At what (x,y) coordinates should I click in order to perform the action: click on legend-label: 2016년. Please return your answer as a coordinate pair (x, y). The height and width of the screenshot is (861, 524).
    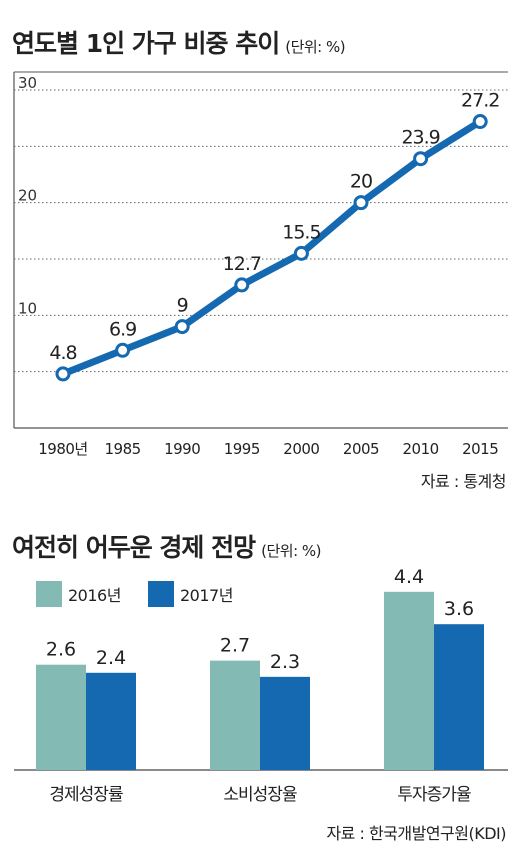
    Looking at the image, I should click on (94, 595).